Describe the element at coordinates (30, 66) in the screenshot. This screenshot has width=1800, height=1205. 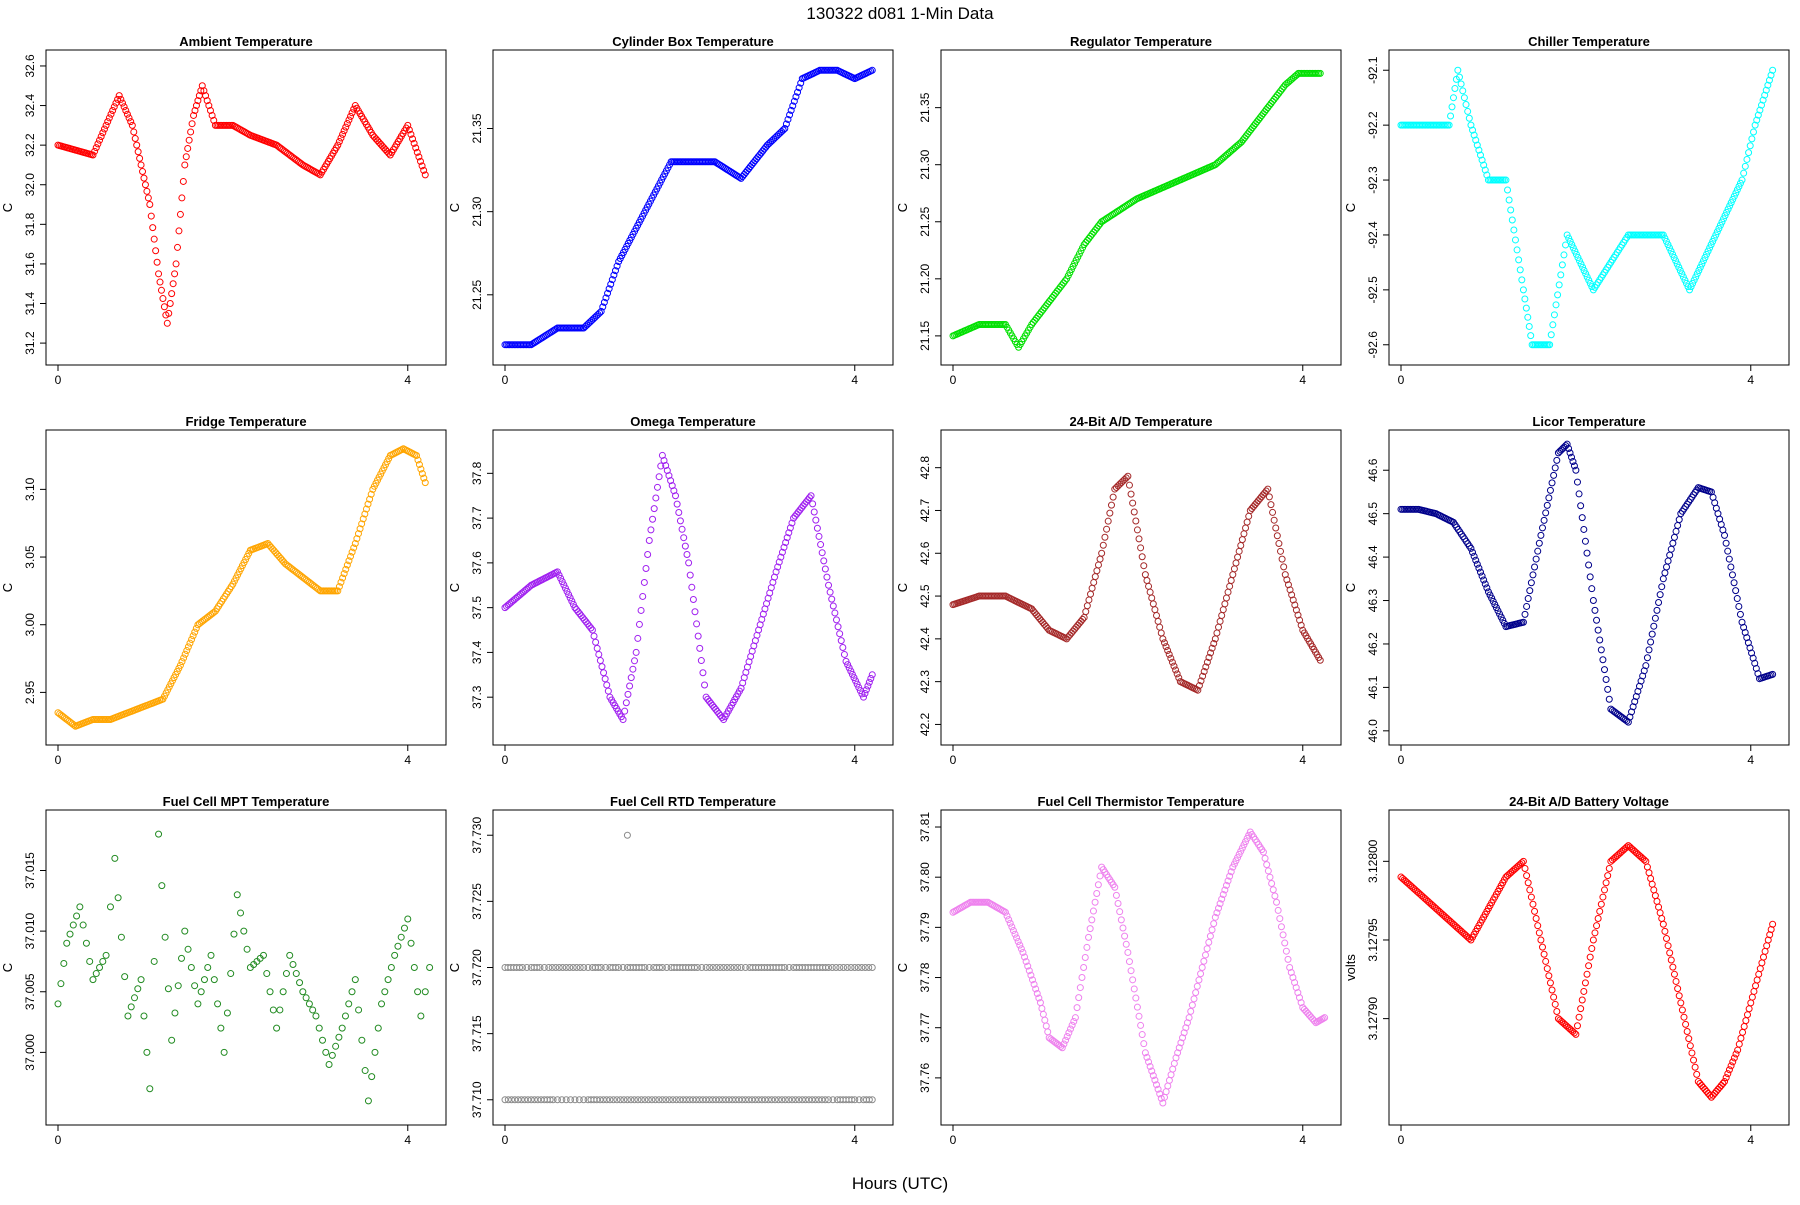
I see `y-tick-label: 32.6` at that location.